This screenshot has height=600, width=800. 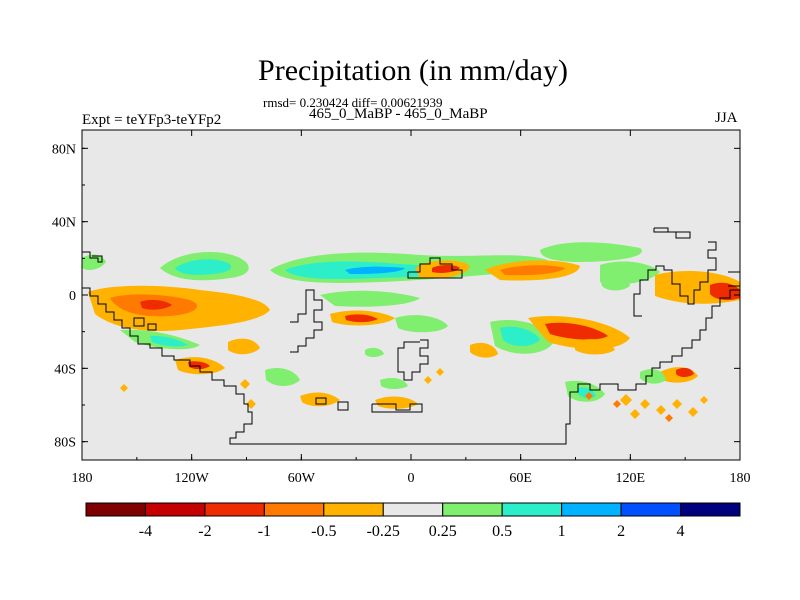 I want to click on x-tick-label: 60E, so click(x=520, y=478).